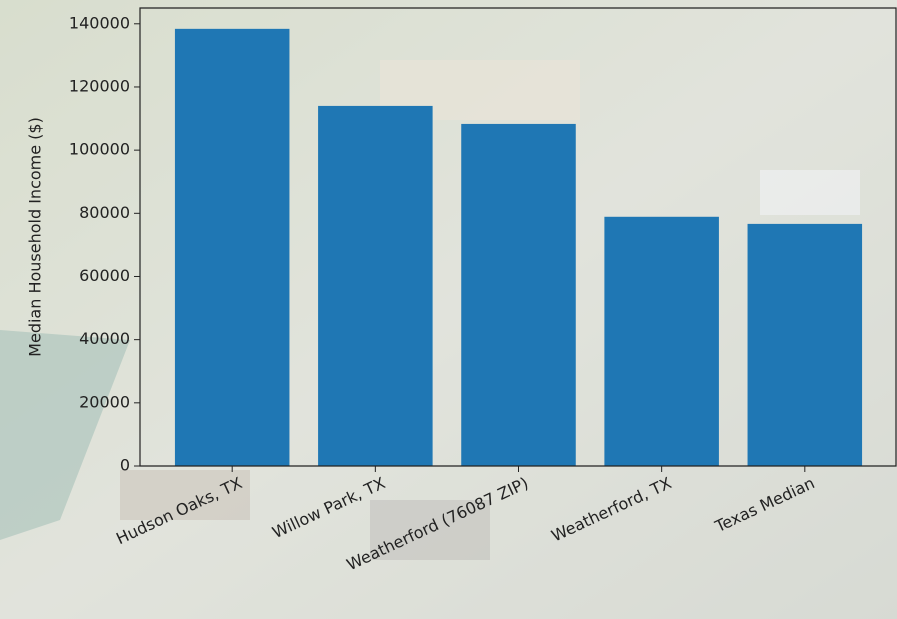 The image size is (897, 619). Describe the element at coordinates (99, 22) in the screenshot. I see `y-tick-label: 140000` at that location.